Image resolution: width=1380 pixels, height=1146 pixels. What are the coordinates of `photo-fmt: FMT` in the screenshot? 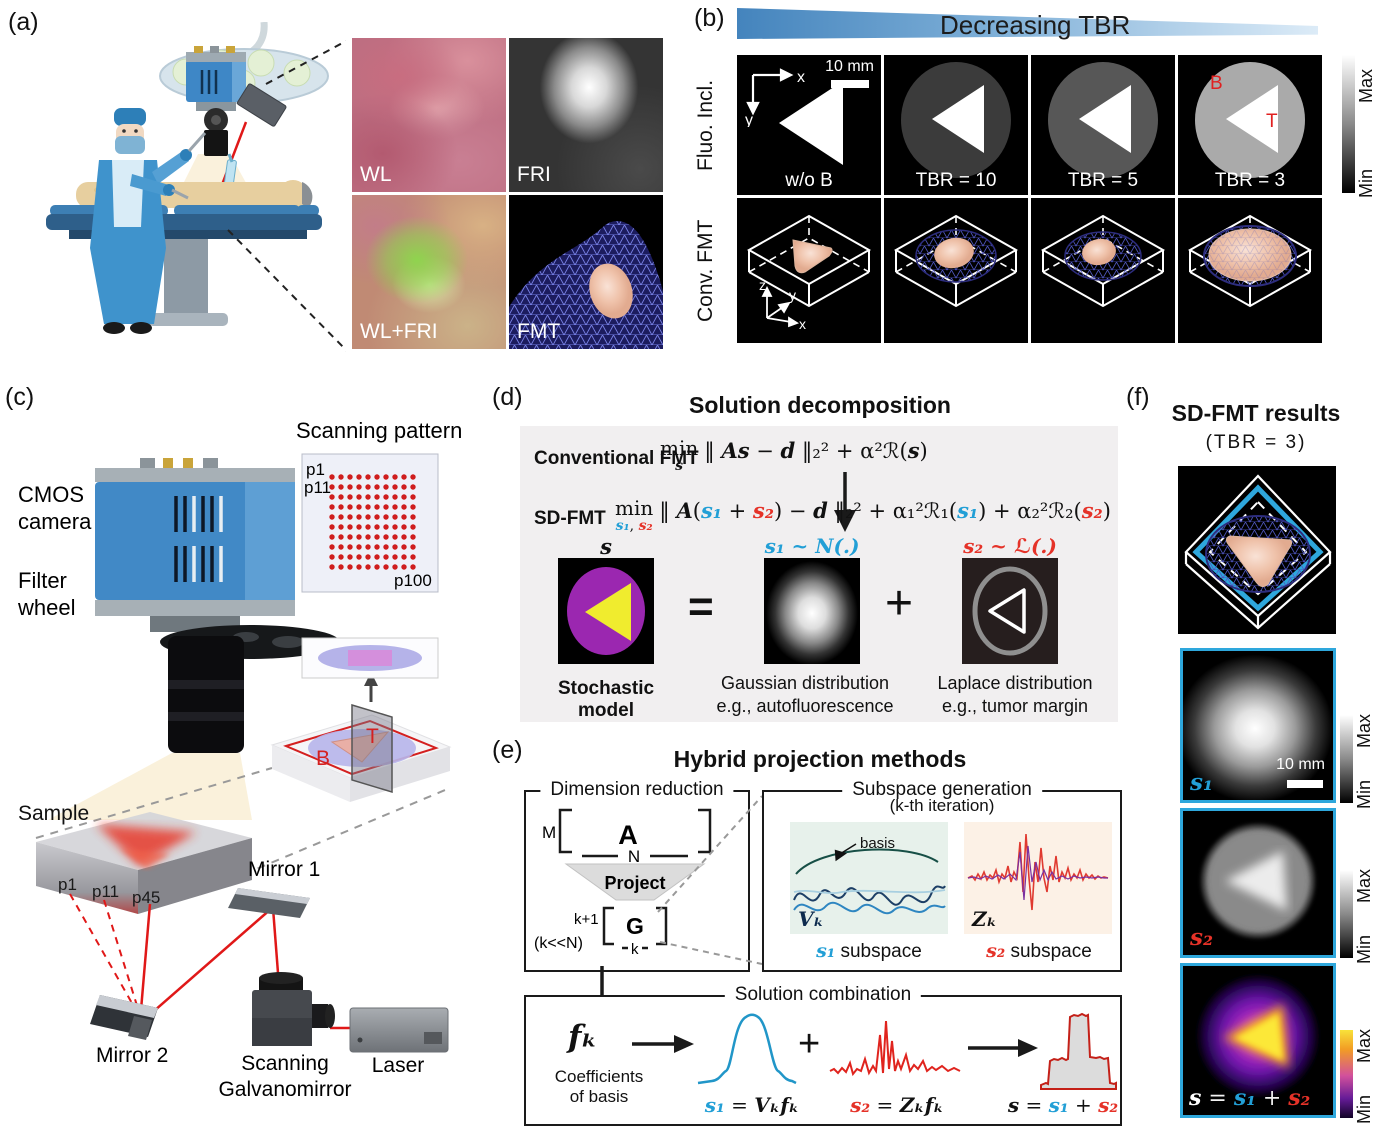 It's located at (586, 272).